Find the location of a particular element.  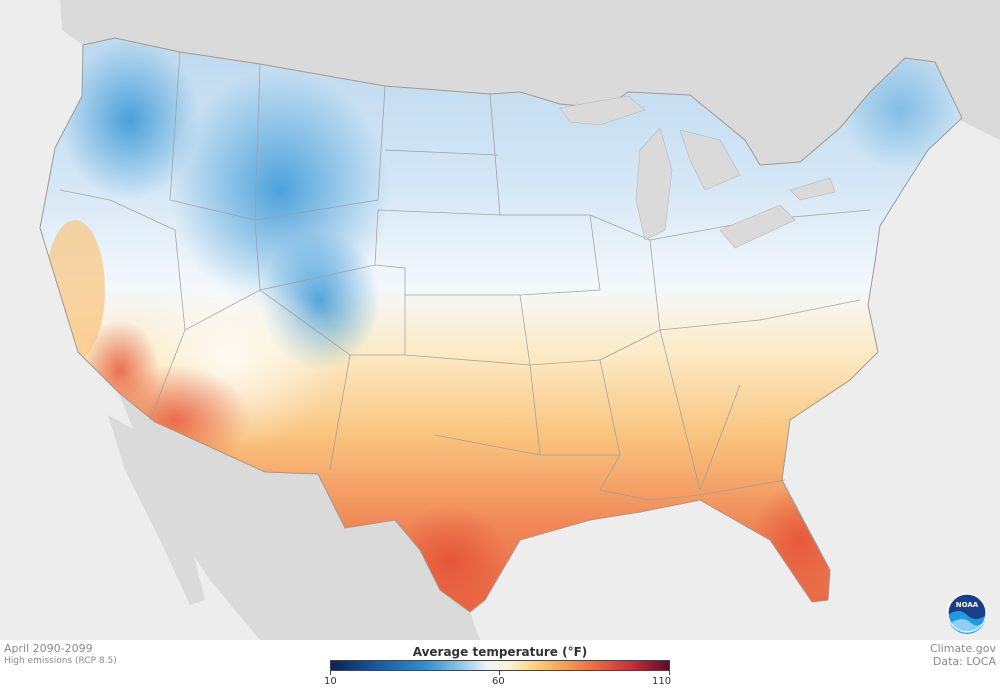

great-lakes is located at coordinates (697, 172).